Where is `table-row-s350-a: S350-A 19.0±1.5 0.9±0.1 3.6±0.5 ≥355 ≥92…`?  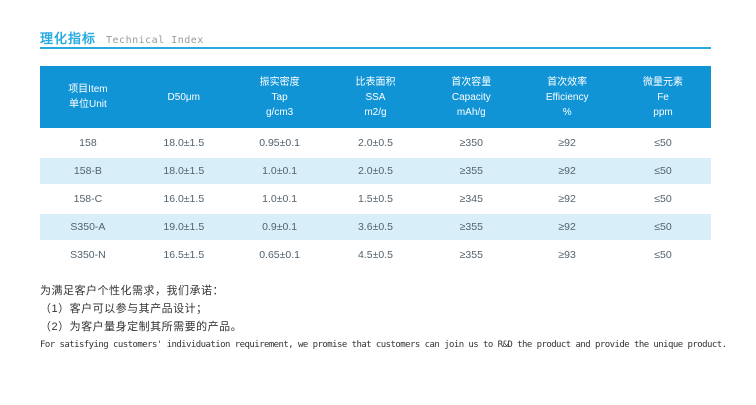 table-row-s350-a: S350-A 19.0±1.5 0.9±0.1 3.6±0.5 ≥355 ≥92… is located at coordinates (375, 227).